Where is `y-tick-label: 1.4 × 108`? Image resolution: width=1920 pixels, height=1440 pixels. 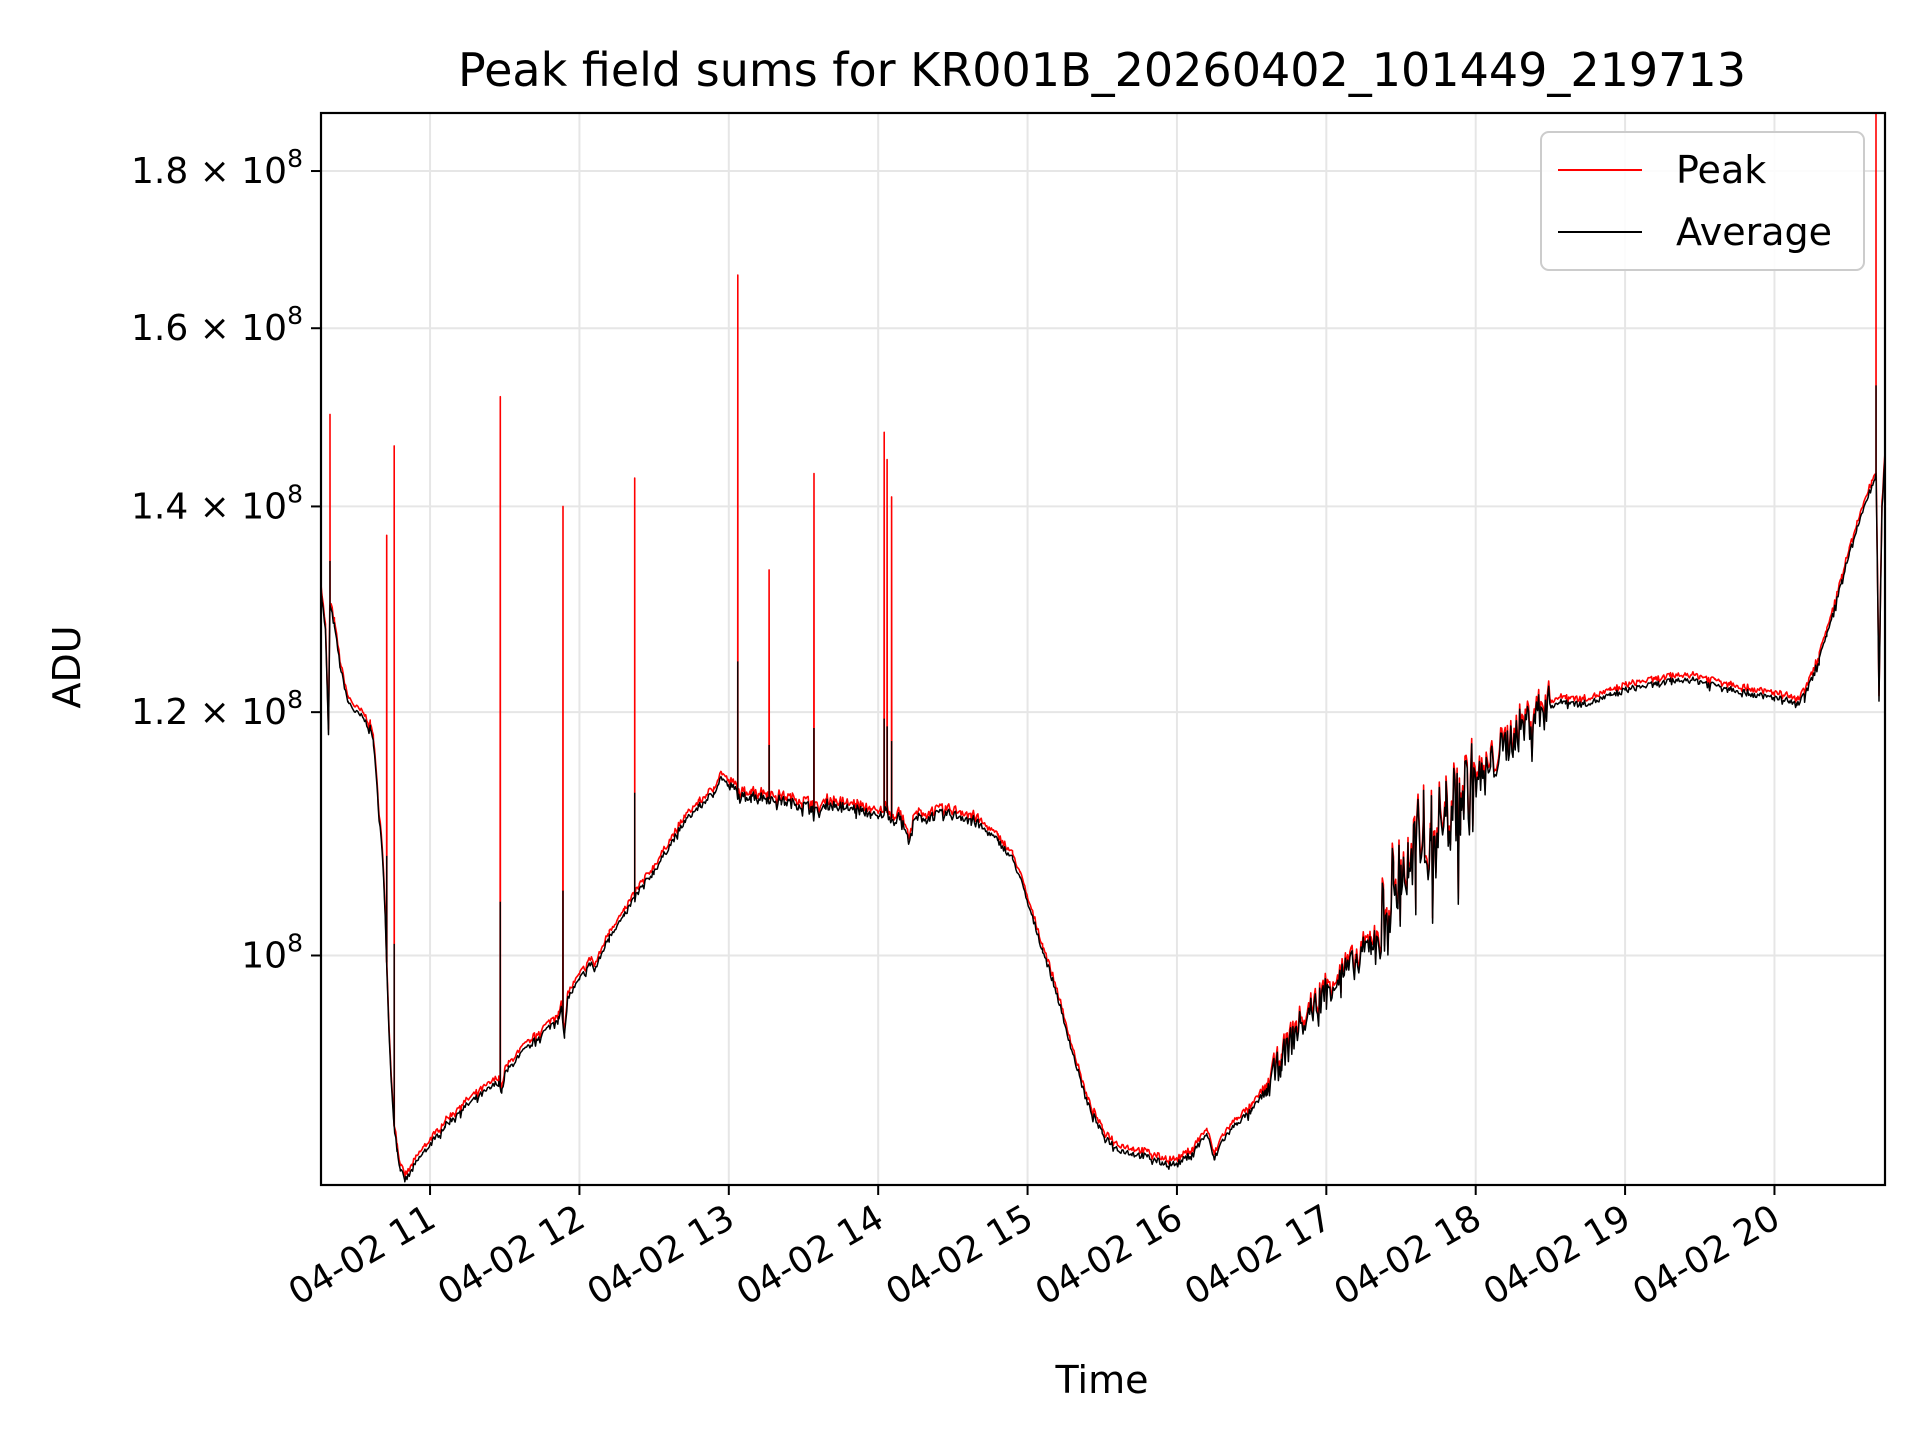 y-tick-label: 1.4 × 108 is located at coordinates (217, 503).